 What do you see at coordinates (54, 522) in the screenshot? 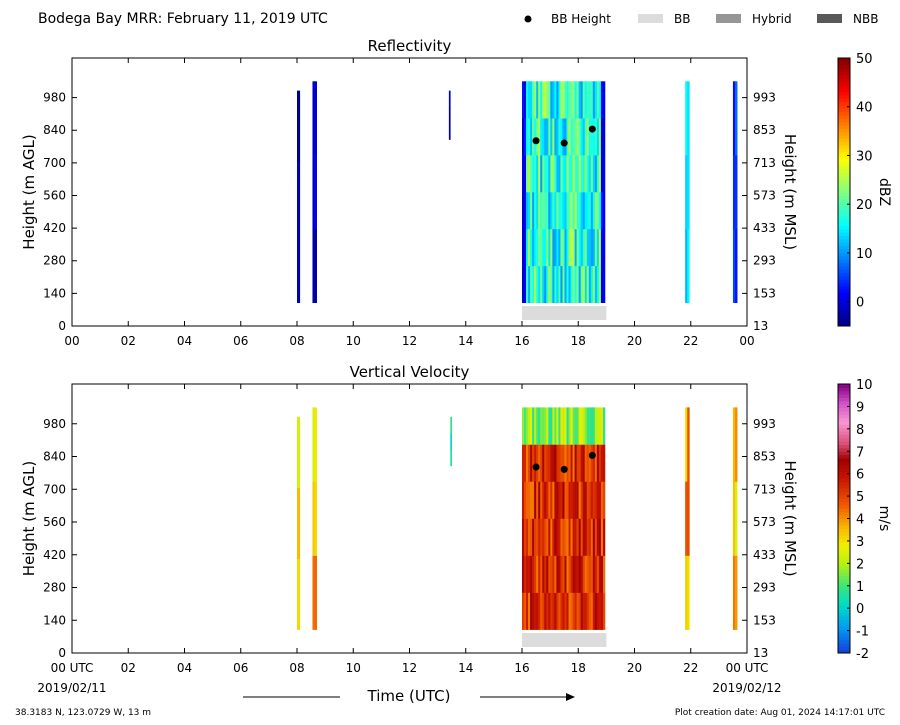
I see `y-tick-label: 560` at bounding box center [54, 522].